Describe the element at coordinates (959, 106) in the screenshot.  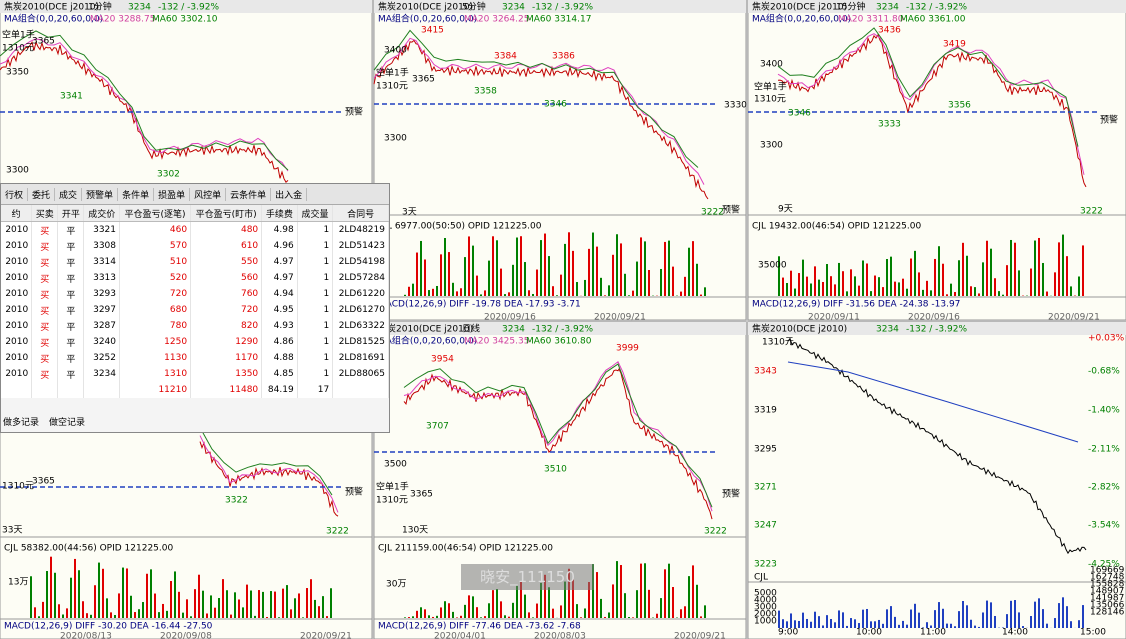
I see `price-label: 3356` at that location.